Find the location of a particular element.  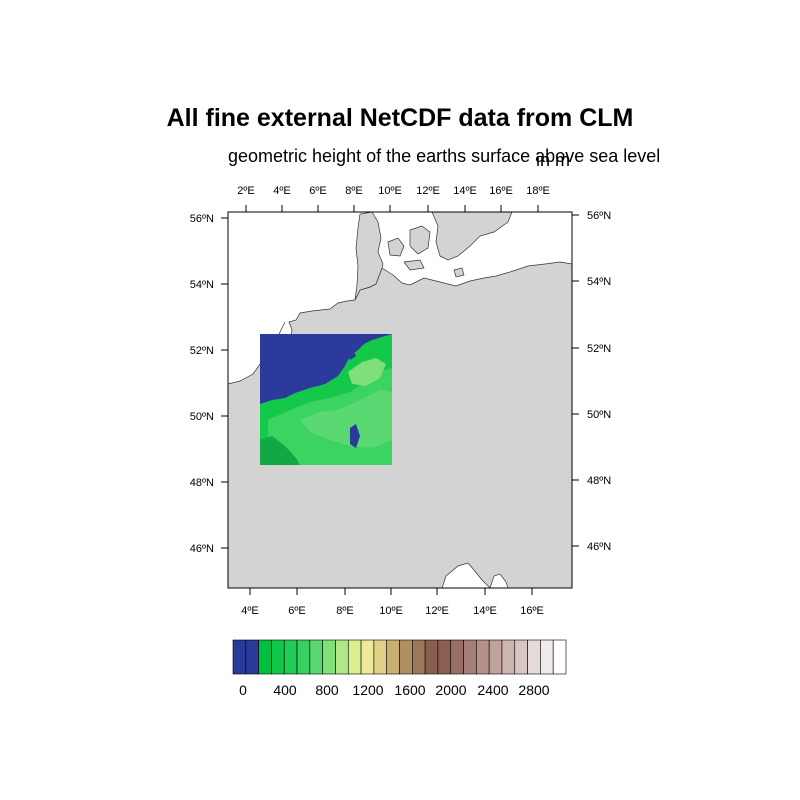

top-lon-tick-label: 10ºE is located at coordinates (390, 191).